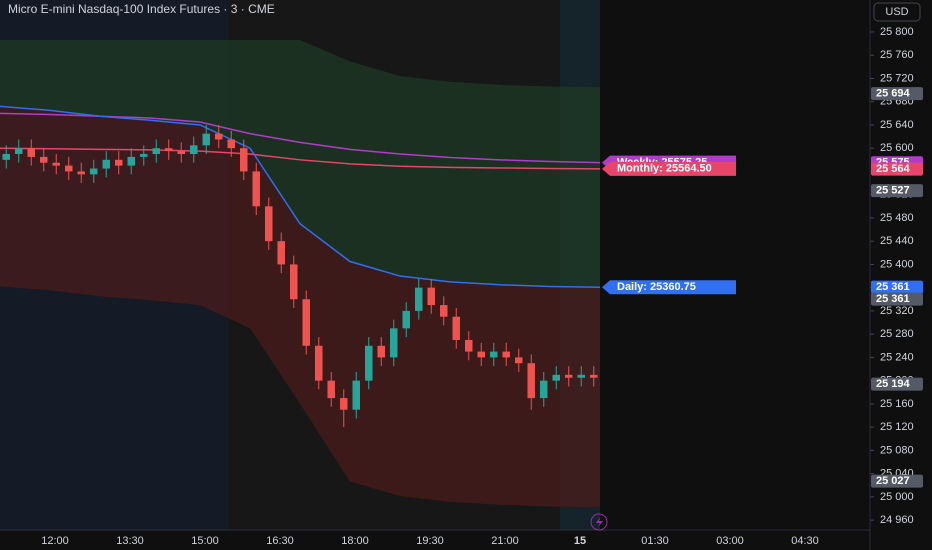 This screenshot has width=932, height=550. Describe the element at coordinates (580, 541) in the screenshot. I see `x-tick-label: 15` at that location.